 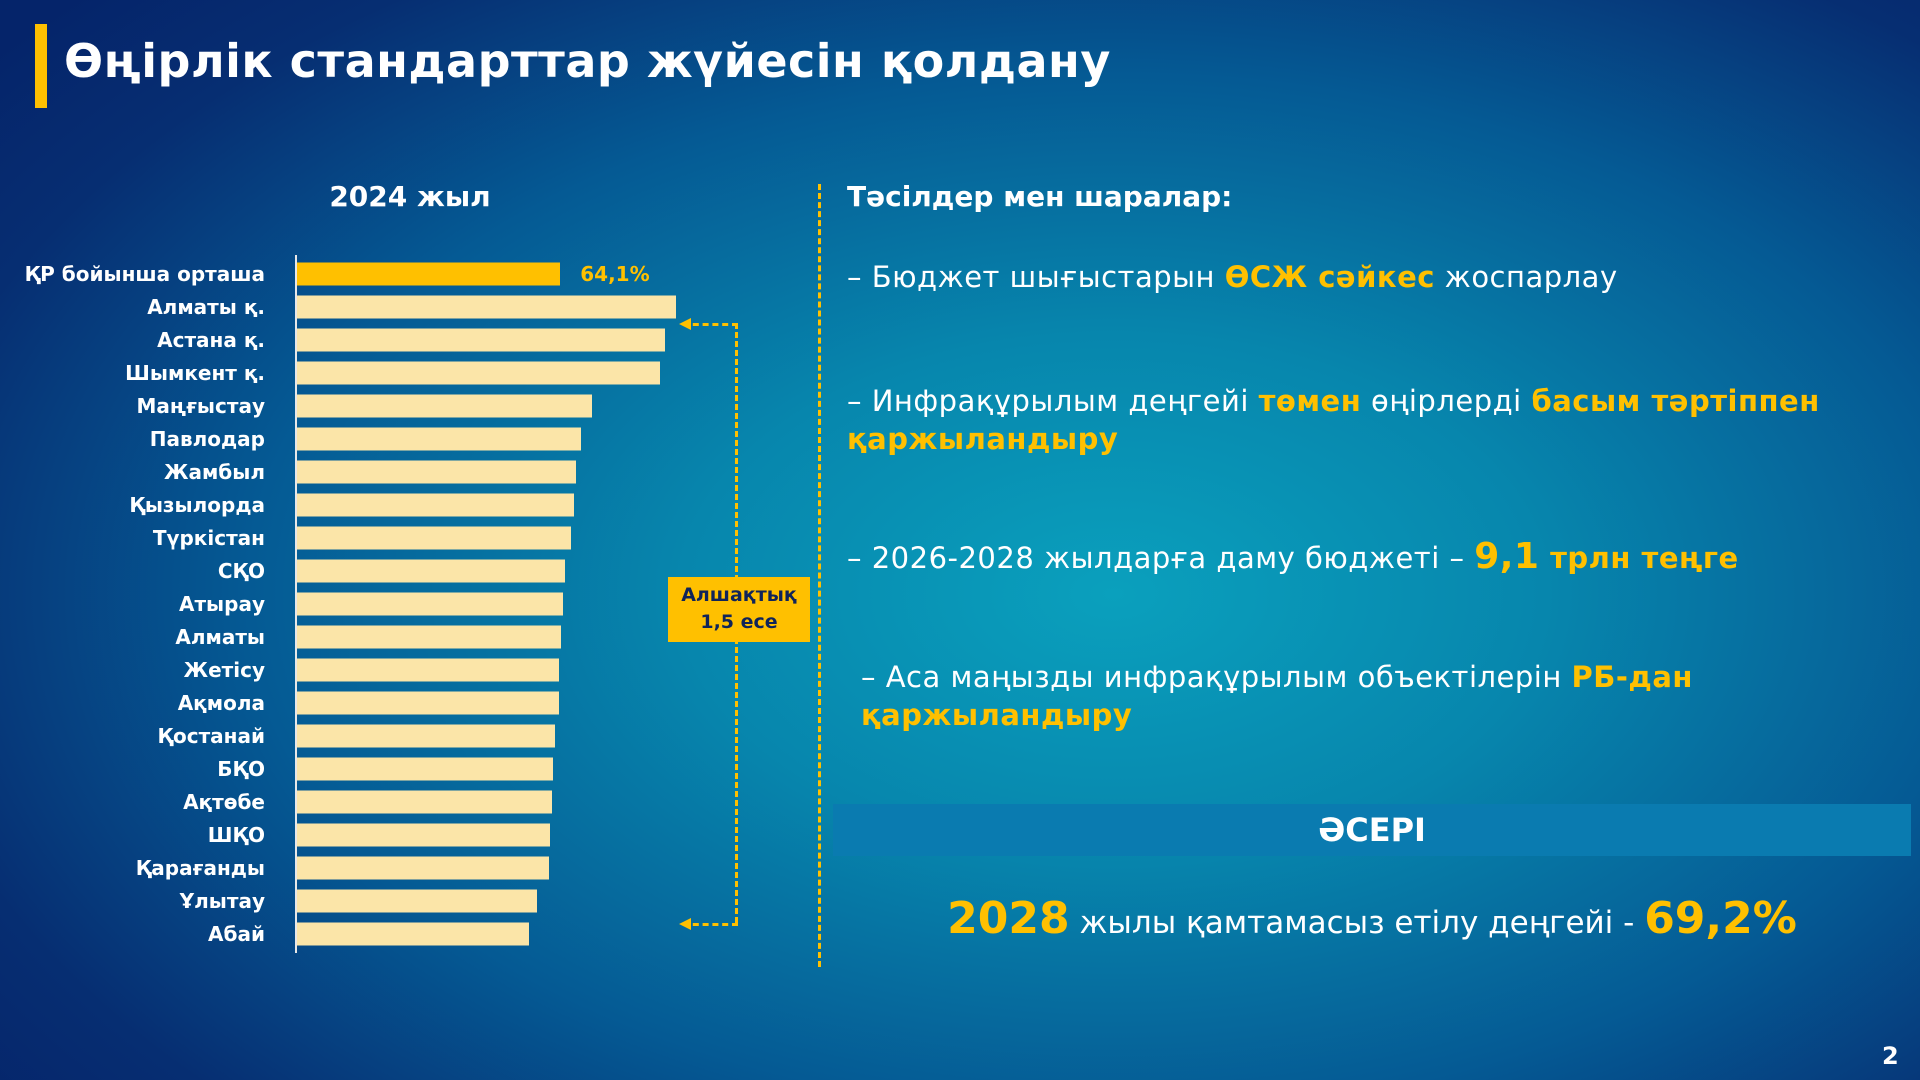 I want to click on text: жоспарлау, so click(x=1526, y=277).